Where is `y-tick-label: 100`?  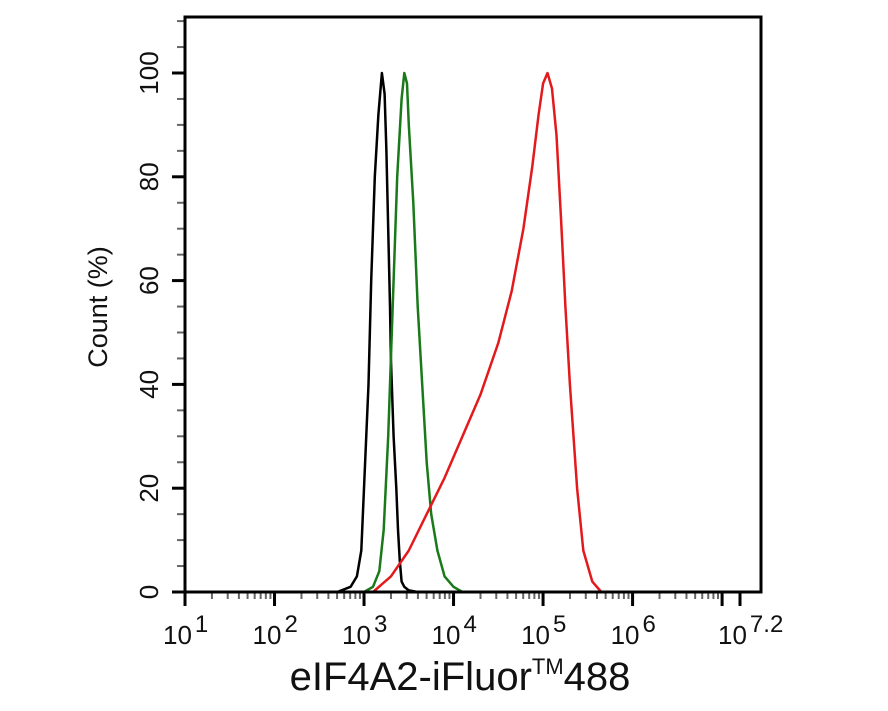 y-tick-label: 100 is located at coordinates (149, 72).